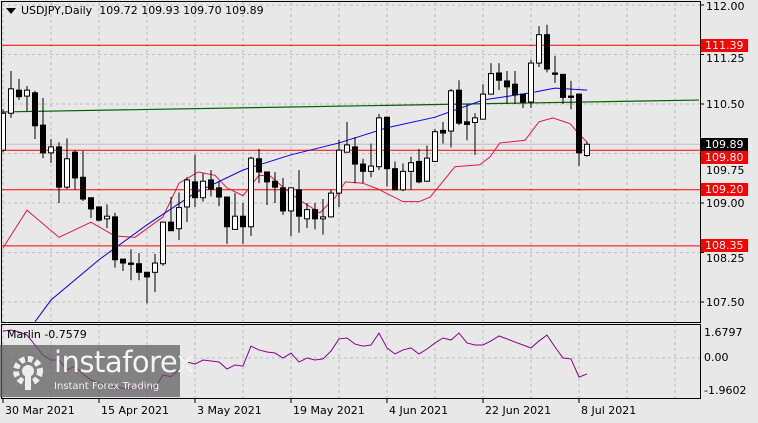 The width and height of the screenshot is (758, 423). What do you see at coordinates (124, 362) in the screenshot?
I see `logo-brand: instaforex` at bounding box center [124, 362].